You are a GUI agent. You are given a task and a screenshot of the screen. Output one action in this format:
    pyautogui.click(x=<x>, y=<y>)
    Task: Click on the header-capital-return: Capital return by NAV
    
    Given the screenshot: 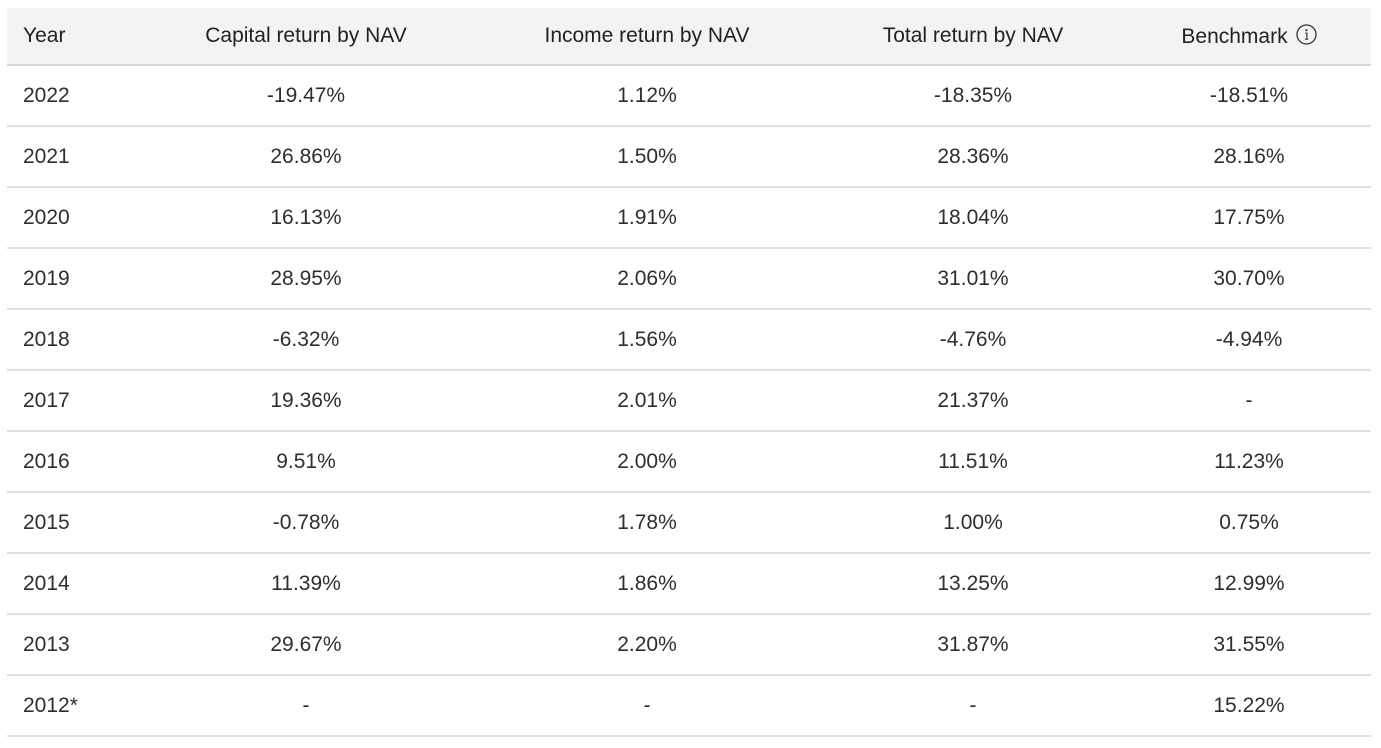 What is the action you would take?
    pyautogui.click(x=306, y=37)
    